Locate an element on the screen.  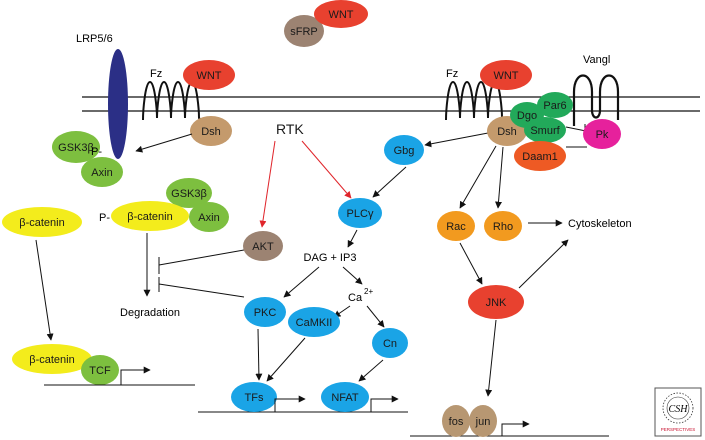
ca-label: Ca is located at coordinates (355, 298).